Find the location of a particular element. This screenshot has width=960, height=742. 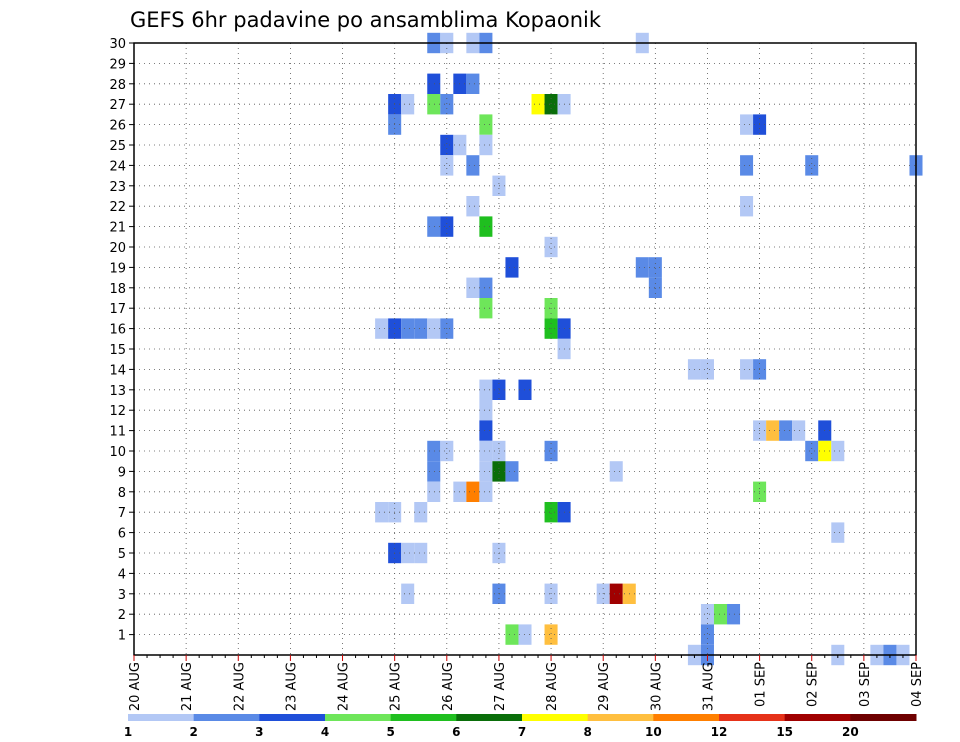

colorbar-label: 10 is located at coordinates (653, 732).